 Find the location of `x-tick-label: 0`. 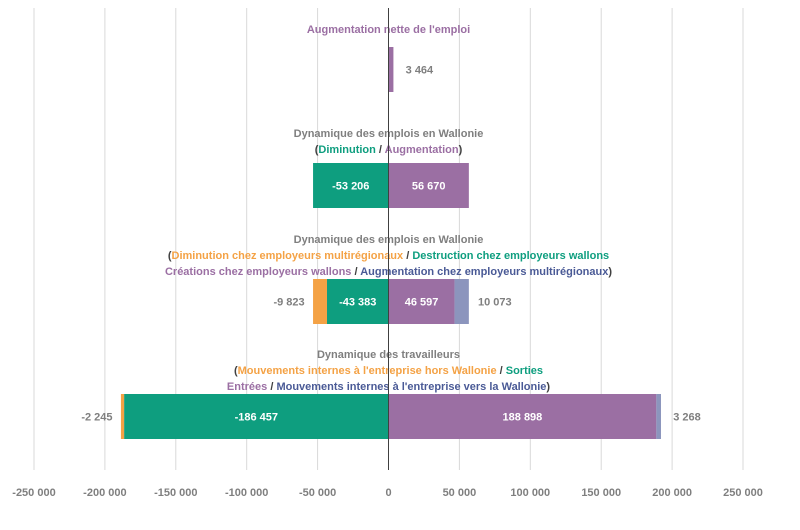

x-tick-label: 0 is located at coordinates (388, 493).